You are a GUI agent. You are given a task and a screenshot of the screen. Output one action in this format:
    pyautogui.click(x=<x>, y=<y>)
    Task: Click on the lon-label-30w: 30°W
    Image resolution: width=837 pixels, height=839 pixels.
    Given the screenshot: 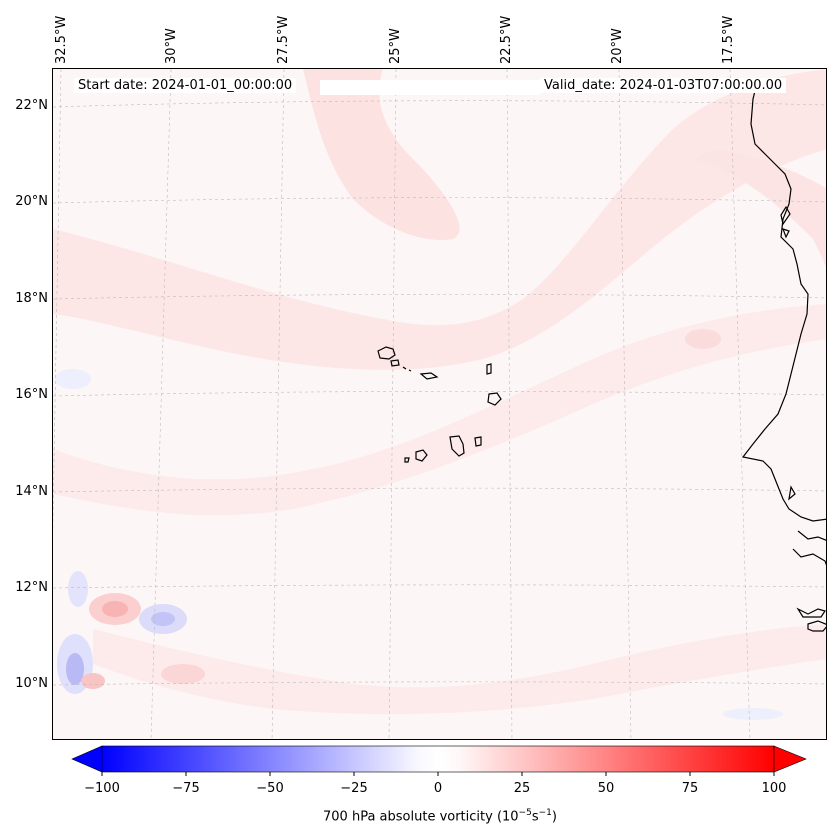 What is the action you would take?
    pyautogui.click(x=171, y=46)
    